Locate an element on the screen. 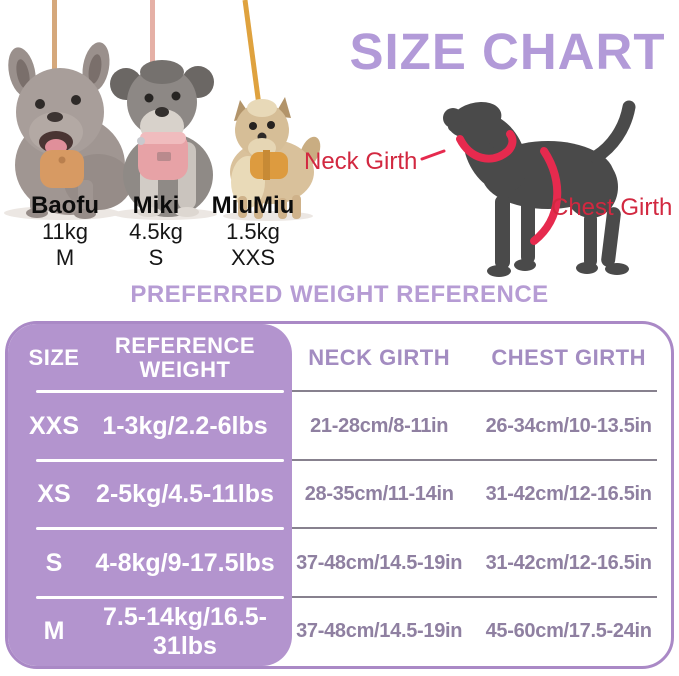  size-value: XXS is located at coordinates (54, 425).